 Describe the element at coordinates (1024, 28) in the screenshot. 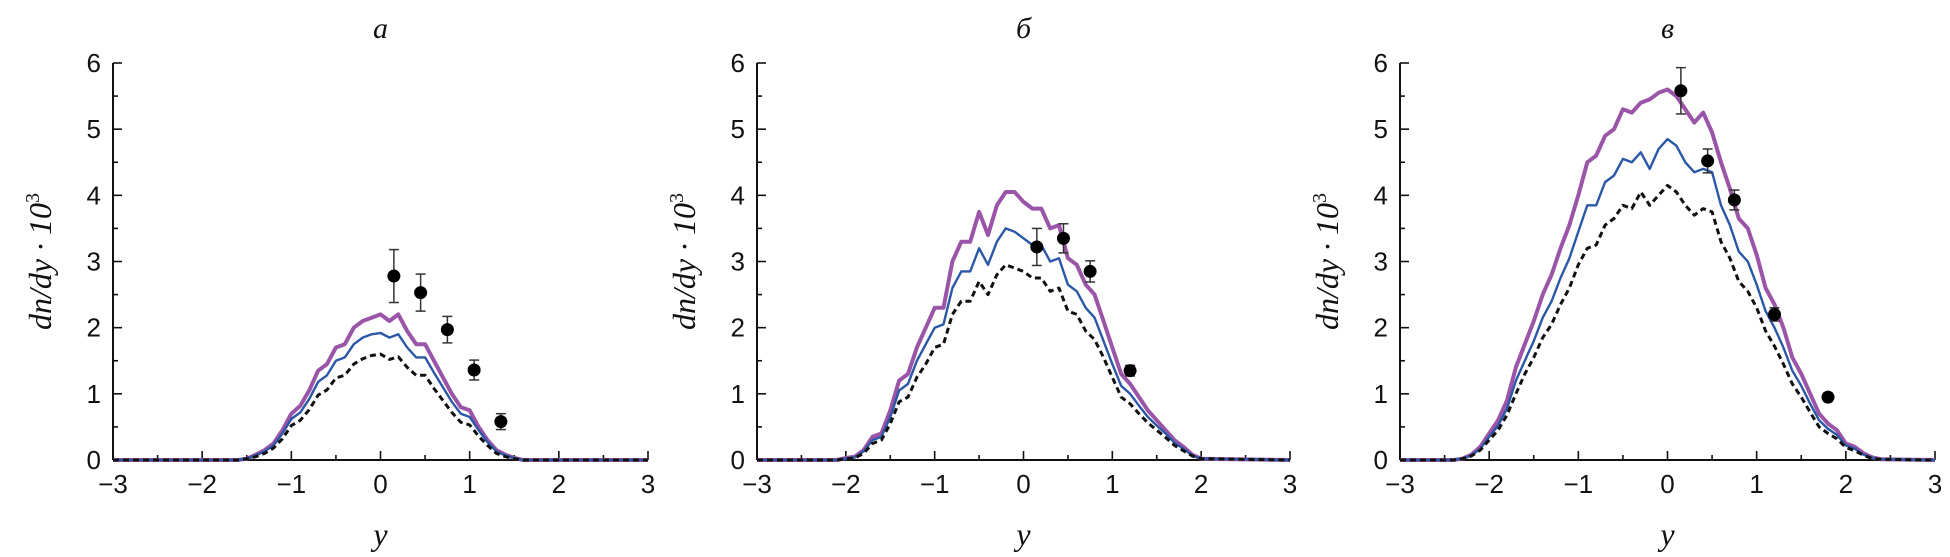

I see `panel-title: б` at that location.